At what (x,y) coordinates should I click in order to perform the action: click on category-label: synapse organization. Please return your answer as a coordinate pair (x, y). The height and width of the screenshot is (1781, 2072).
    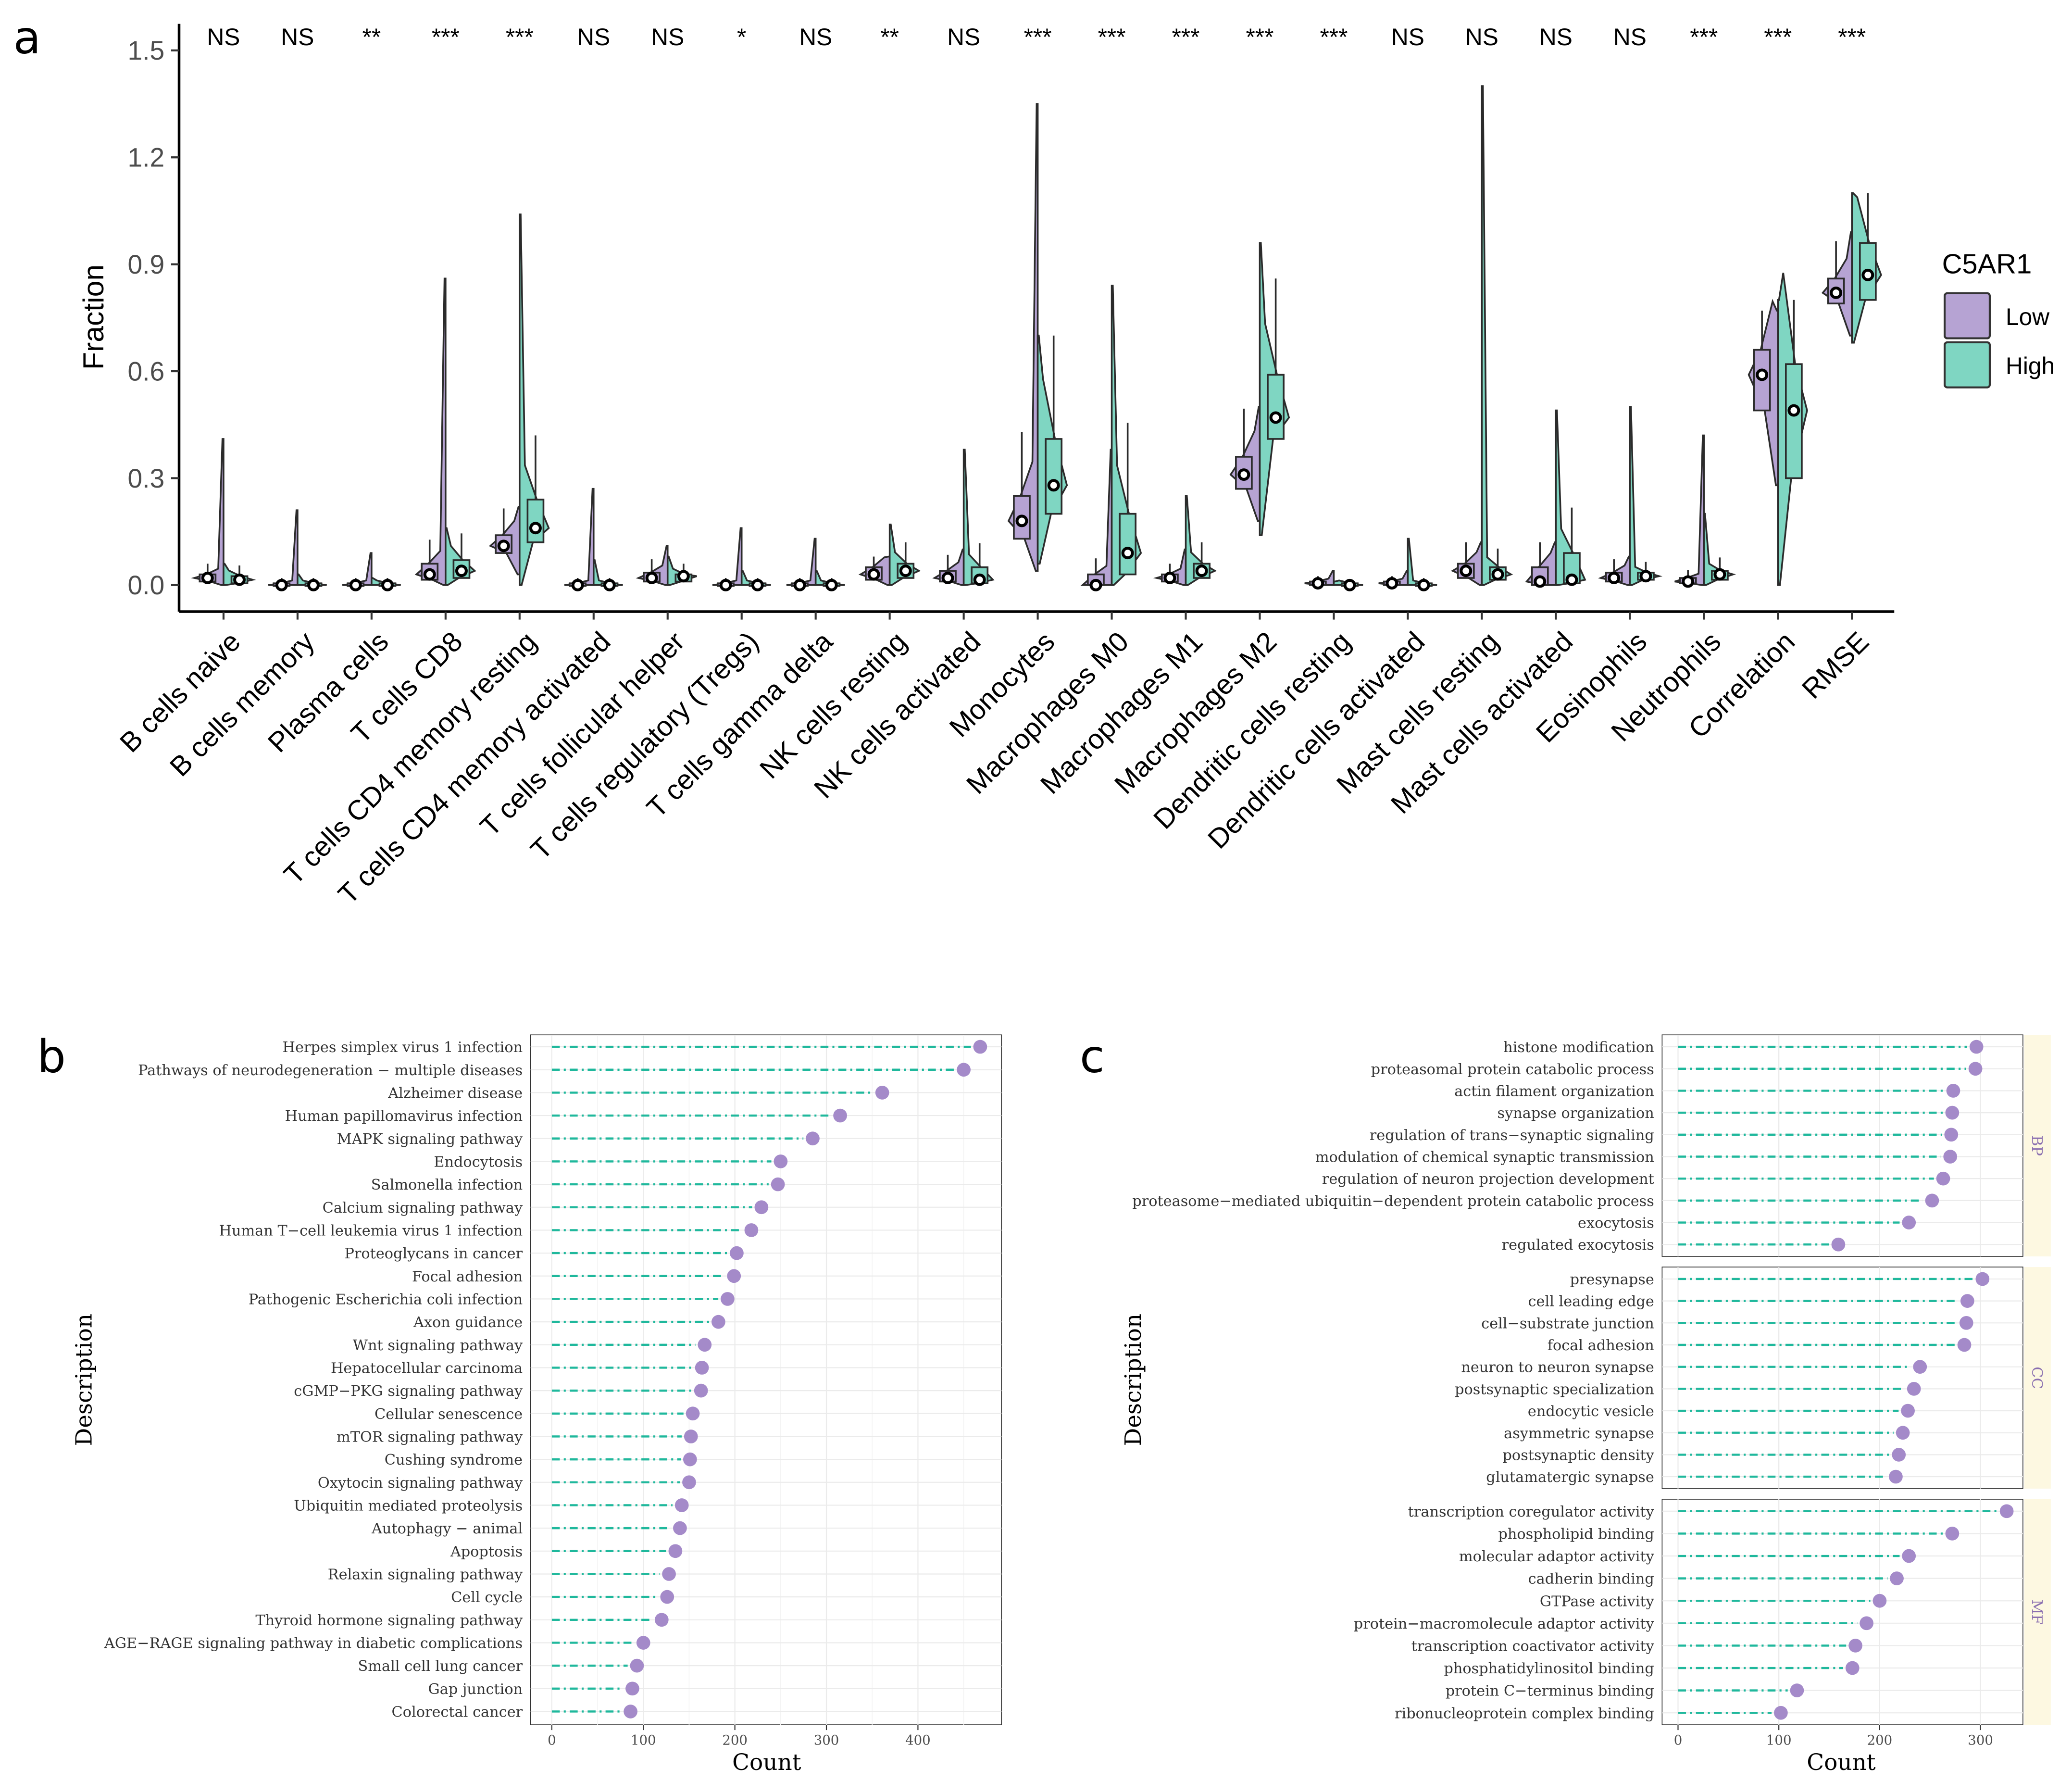
    Looking at the image, I should click on (1576, 1113).